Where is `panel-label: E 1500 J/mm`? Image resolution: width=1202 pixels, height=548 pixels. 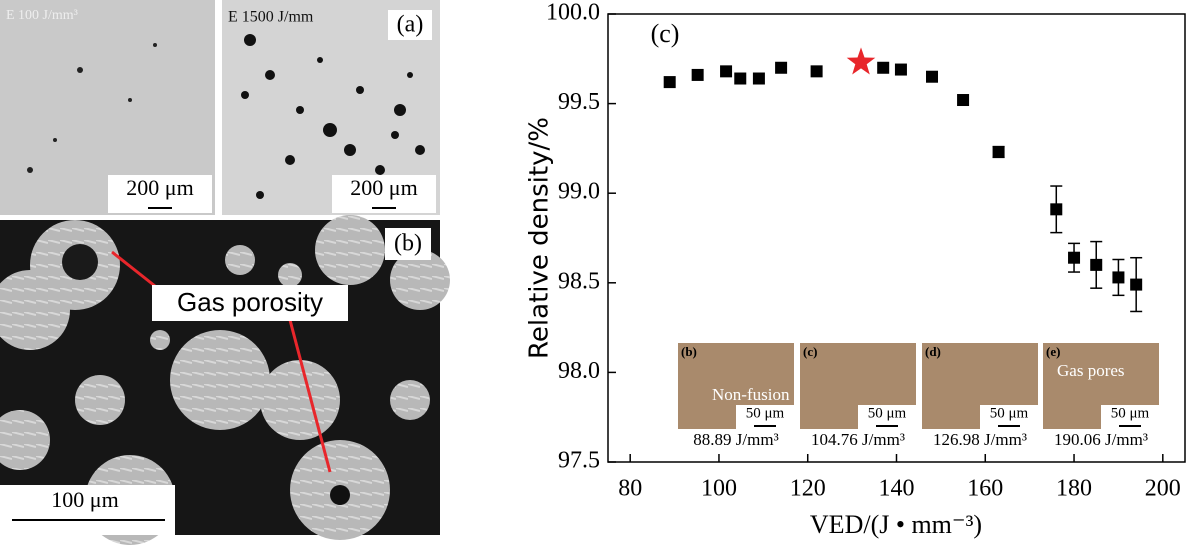 panel-label: E 1500 J/mm is located at coordinates (271, 17).